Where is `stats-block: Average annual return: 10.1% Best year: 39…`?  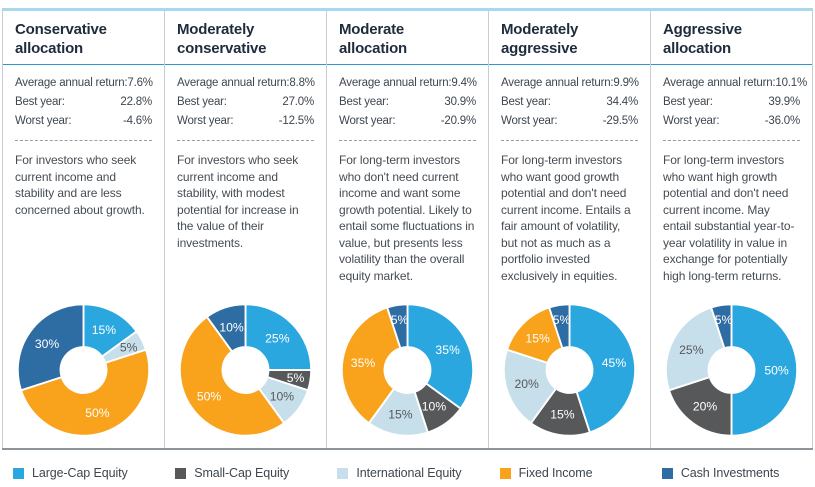
stats-block: Average annual return: 10.1% Best year: 39… is located at coordinates (735, 102).